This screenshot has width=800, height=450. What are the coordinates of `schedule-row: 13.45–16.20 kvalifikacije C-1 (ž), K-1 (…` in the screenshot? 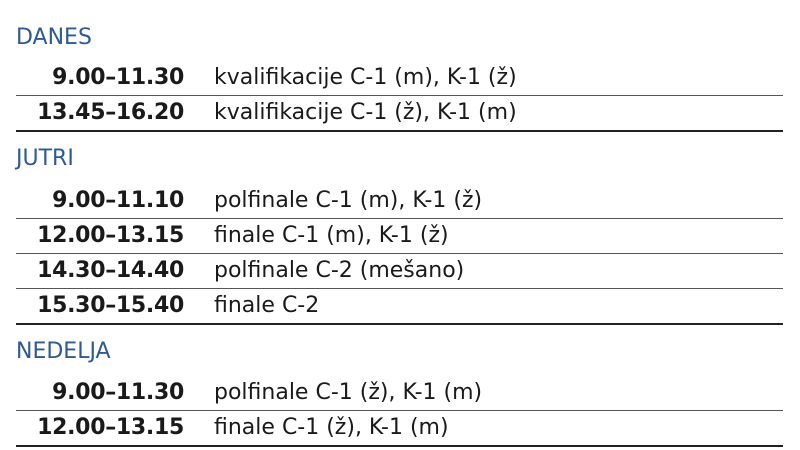 It's located at (399, 114).